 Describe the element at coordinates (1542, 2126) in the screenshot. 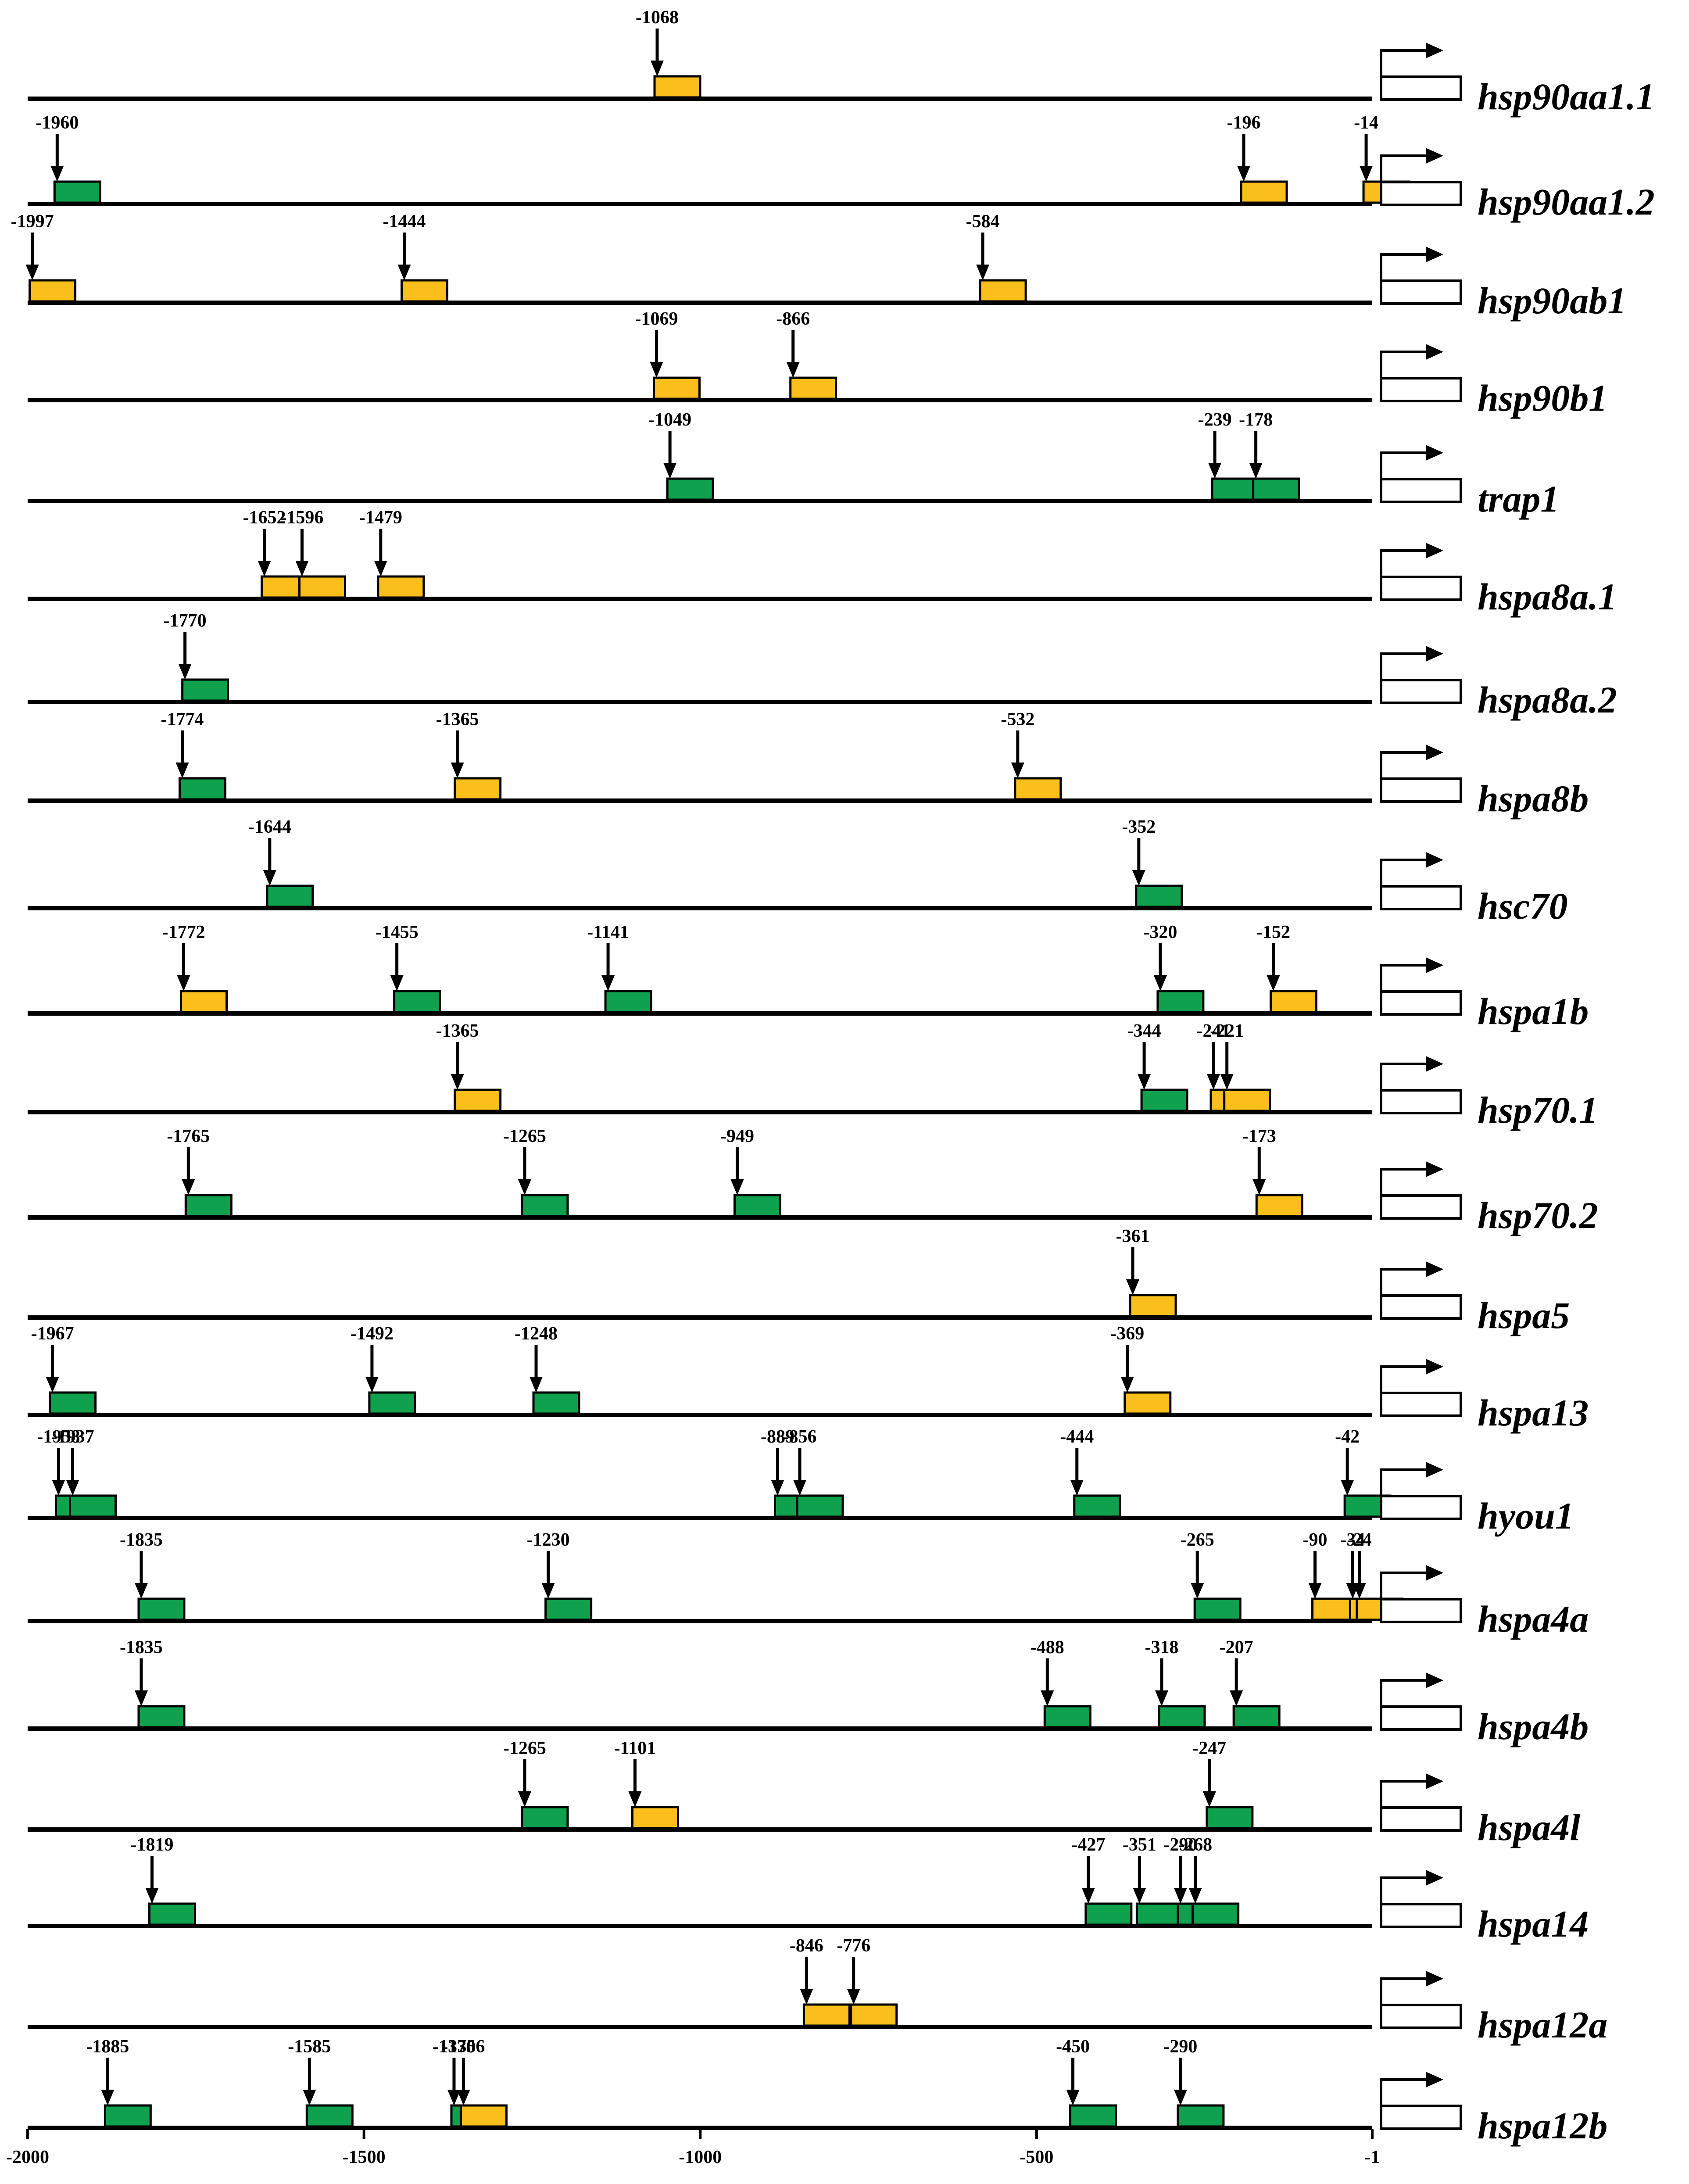

I see `gene-name-label: hspa12b` at that location.